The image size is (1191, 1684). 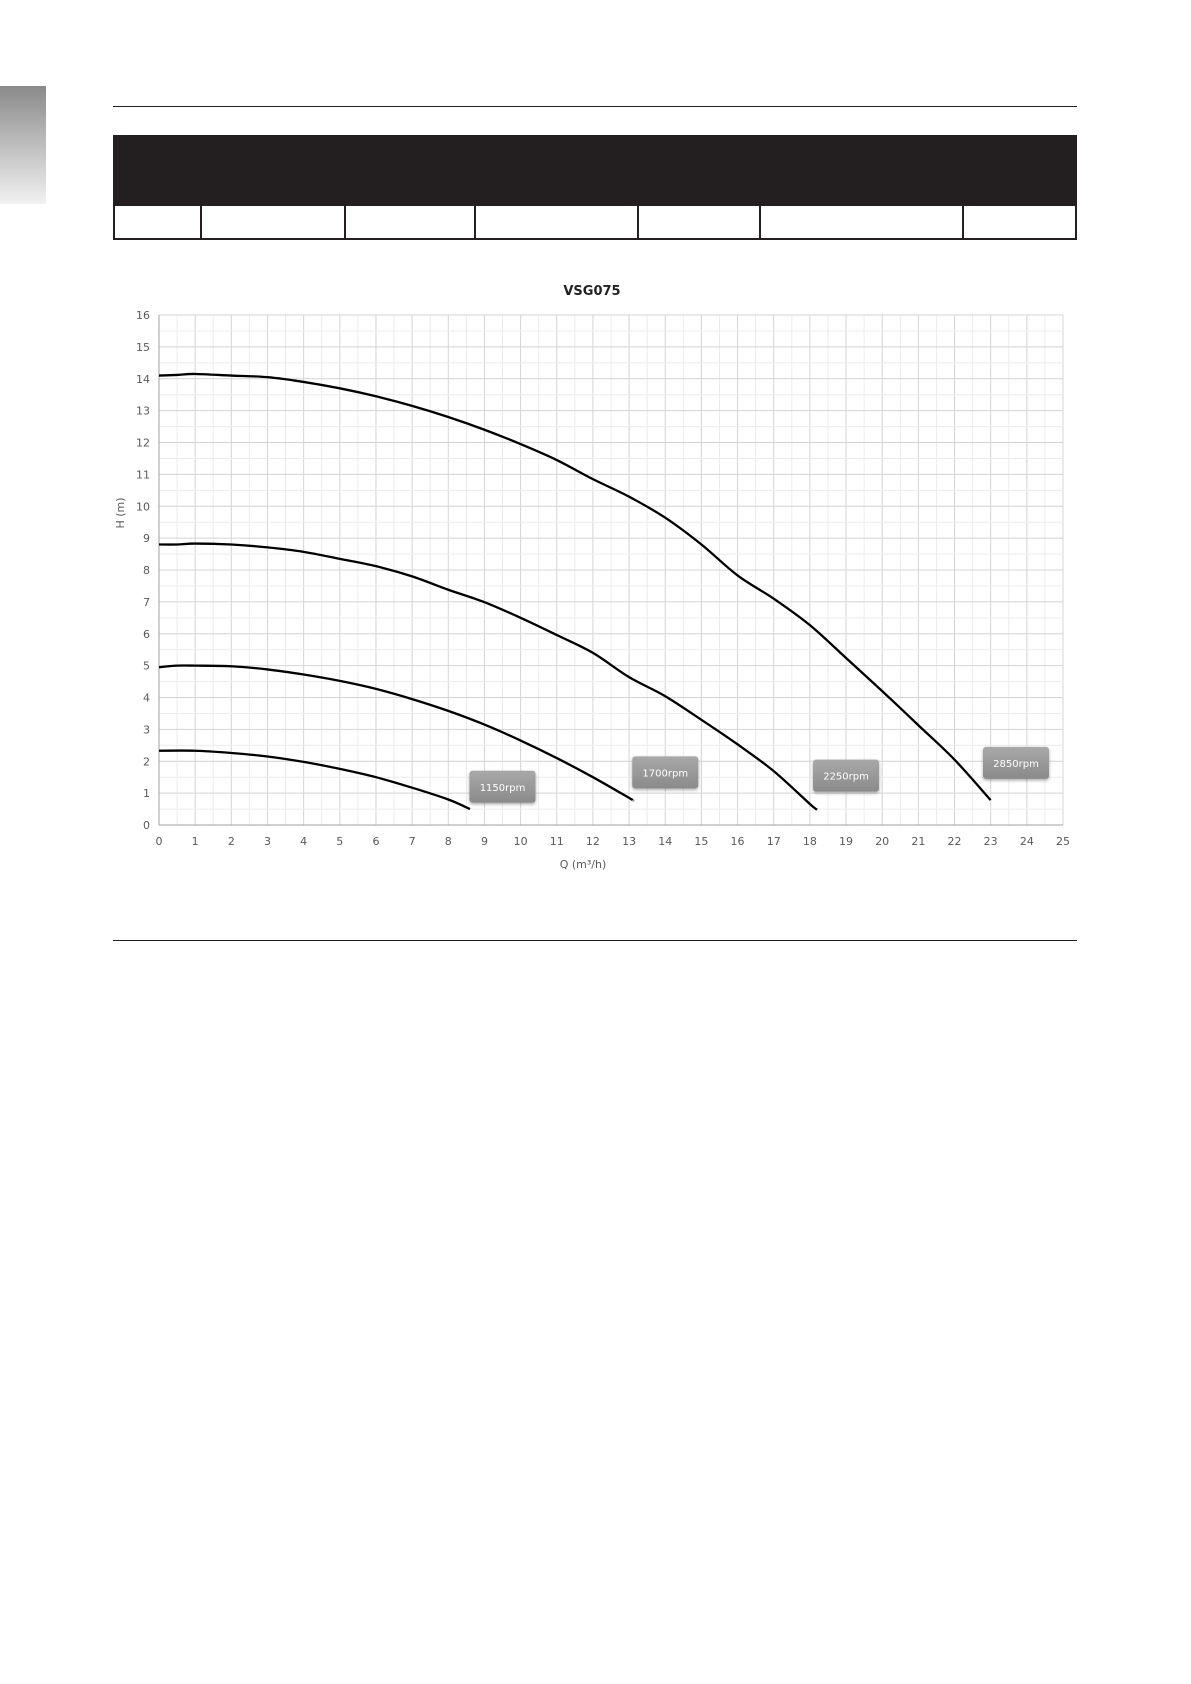 I want to click on x-tick-label: 21, so click(x=918, y=841).